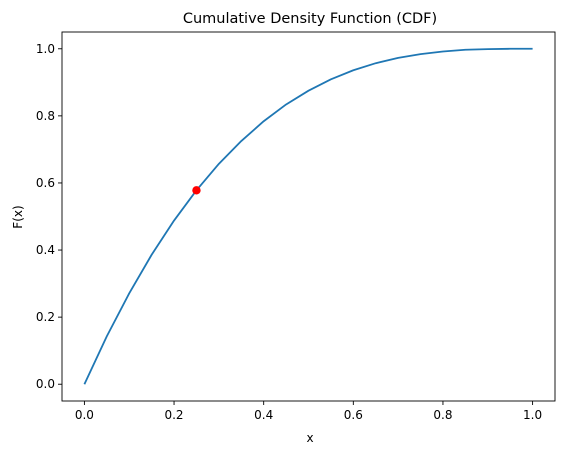 This screenshot has height=455, width=567. I want to click on chart-title: Cumulative Density Function (CDF), so click(310, 19).